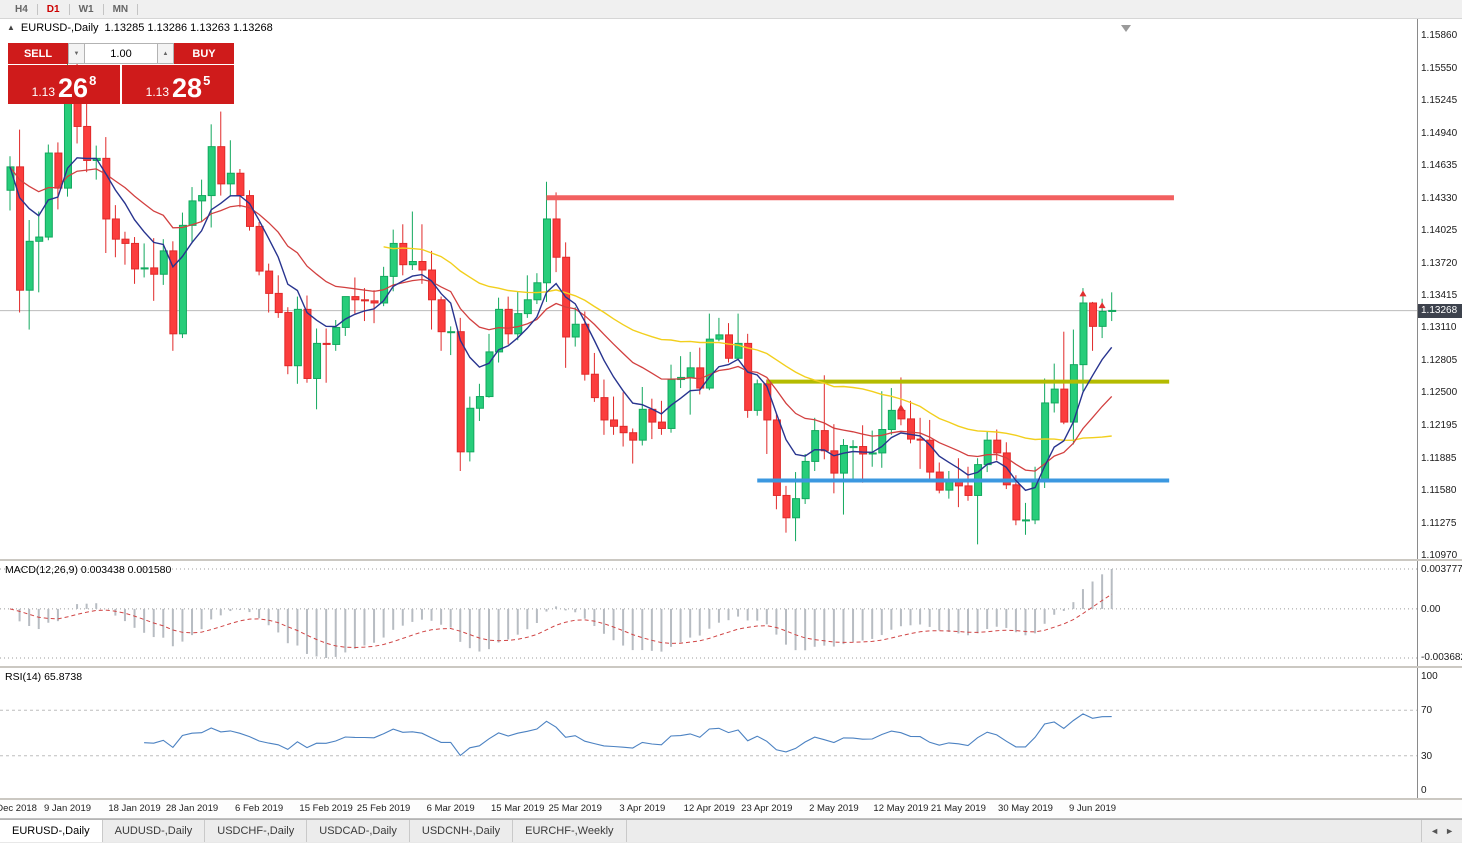 This screenshot has width=1462, height=843. What do you see at coordinates (1439, 393) in the screenshot?
I see `price-scale-label: 1.12500` at bounding box center [1439, 393].